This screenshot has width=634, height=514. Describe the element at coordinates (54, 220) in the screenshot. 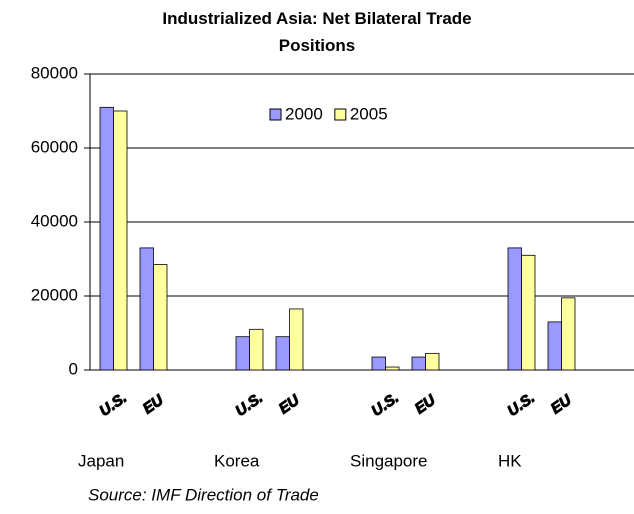

I see `y-tick-label: 40000` at that location.